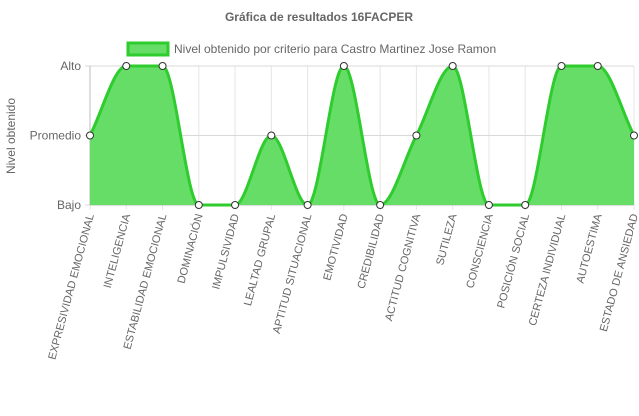  Describe the element at coordinates (372, 252) in the screenshot. I see `x-tick-label: CREDIBILIDAD` at that location.